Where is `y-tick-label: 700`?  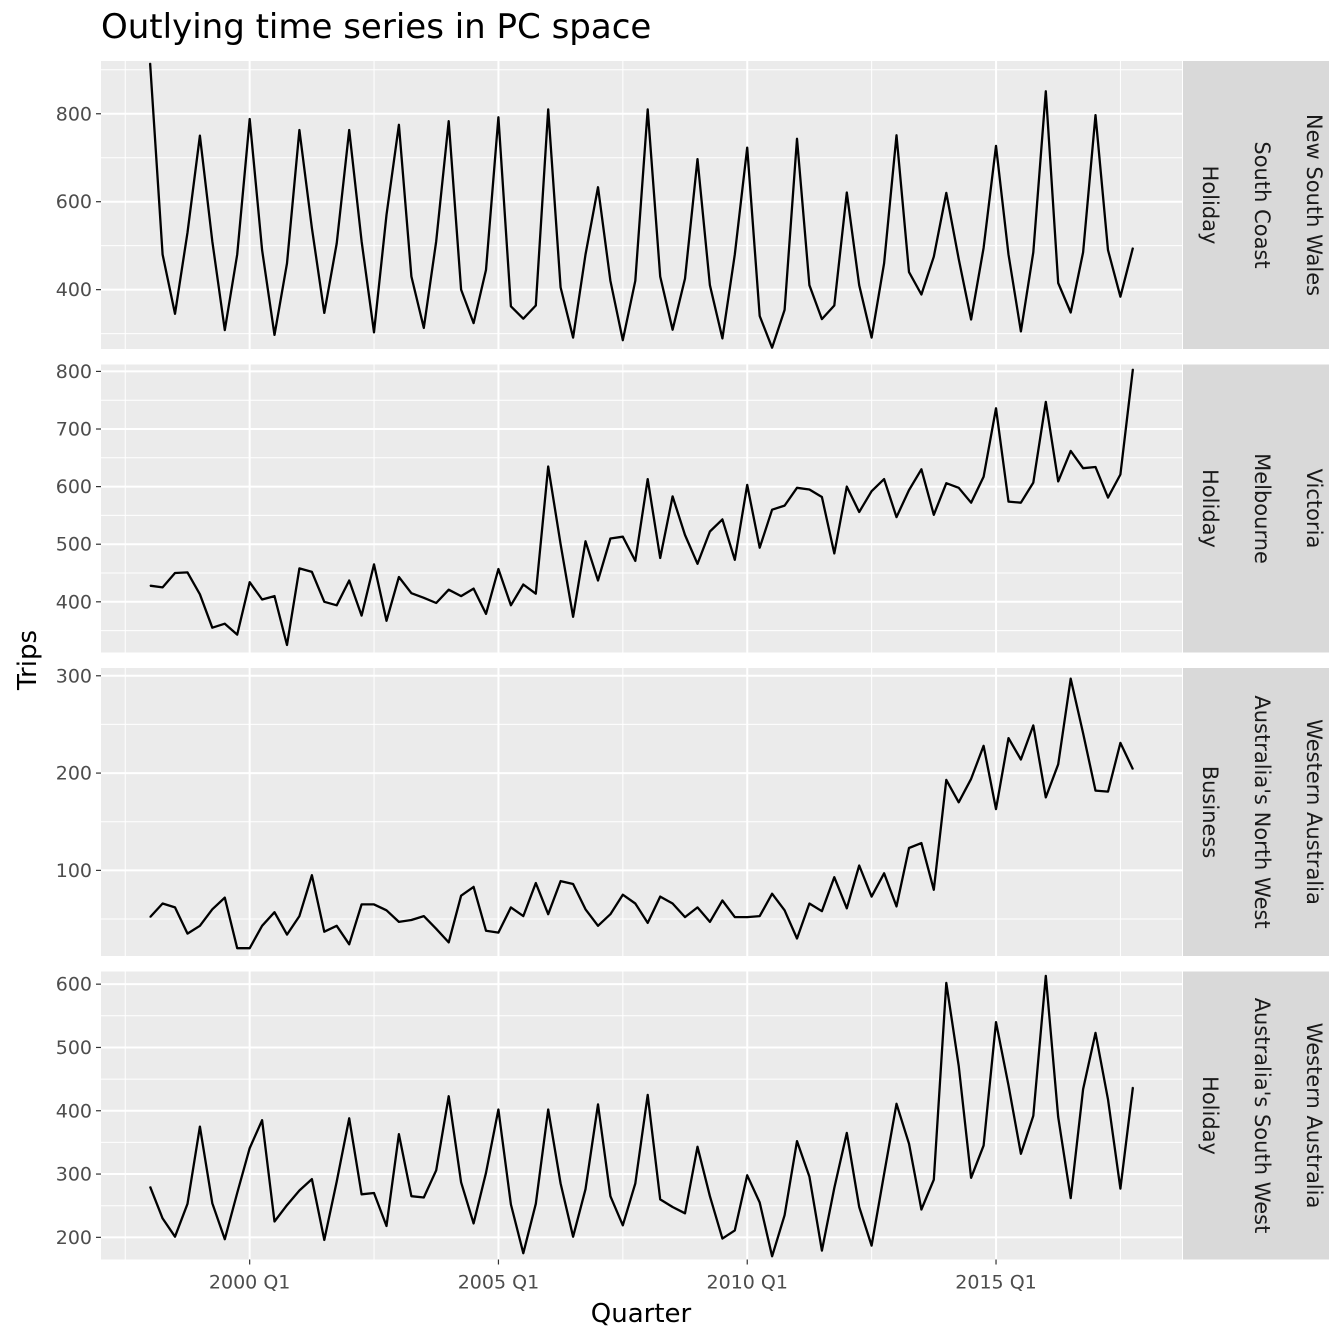 y-tick-label: 700 is located at coordinates (74, 430).